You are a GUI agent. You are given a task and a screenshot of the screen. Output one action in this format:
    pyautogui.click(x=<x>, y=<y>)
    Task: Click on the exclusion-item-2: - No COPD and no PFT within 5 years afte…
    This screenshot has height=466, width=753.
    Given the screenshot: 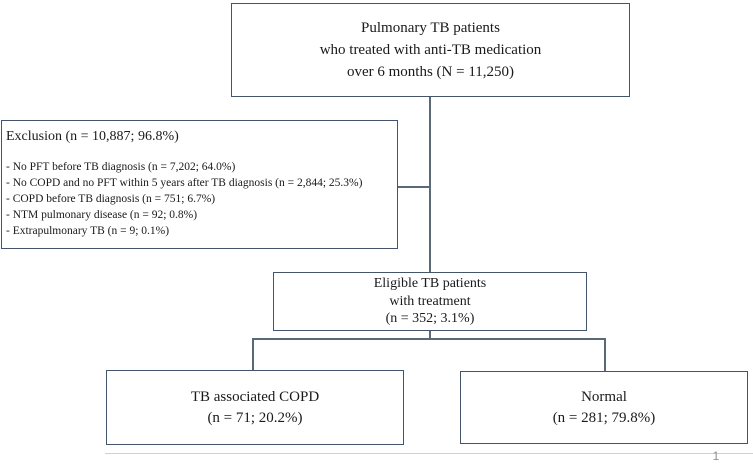 What is the action you would take?
    pyautogui.click(x=184, y=183)
    